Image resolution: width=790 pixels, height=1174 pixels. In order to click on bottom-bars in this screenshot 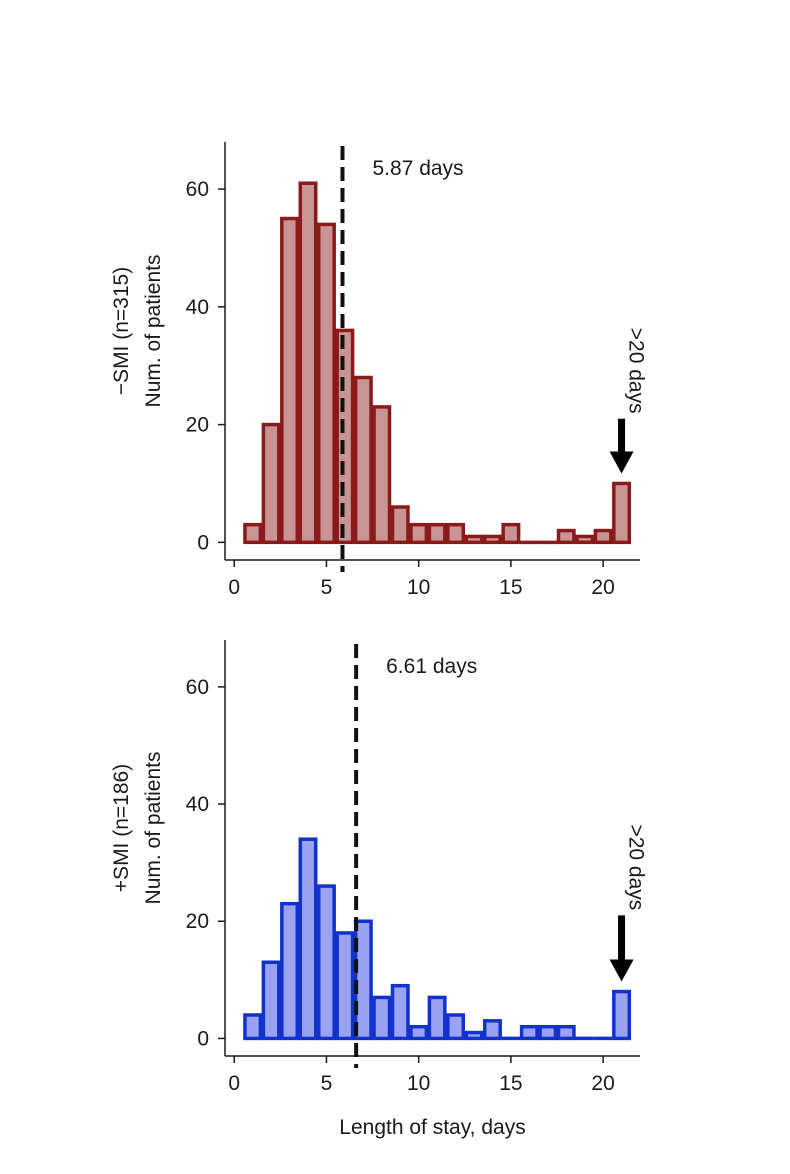, I will do `click(437, 939)`.